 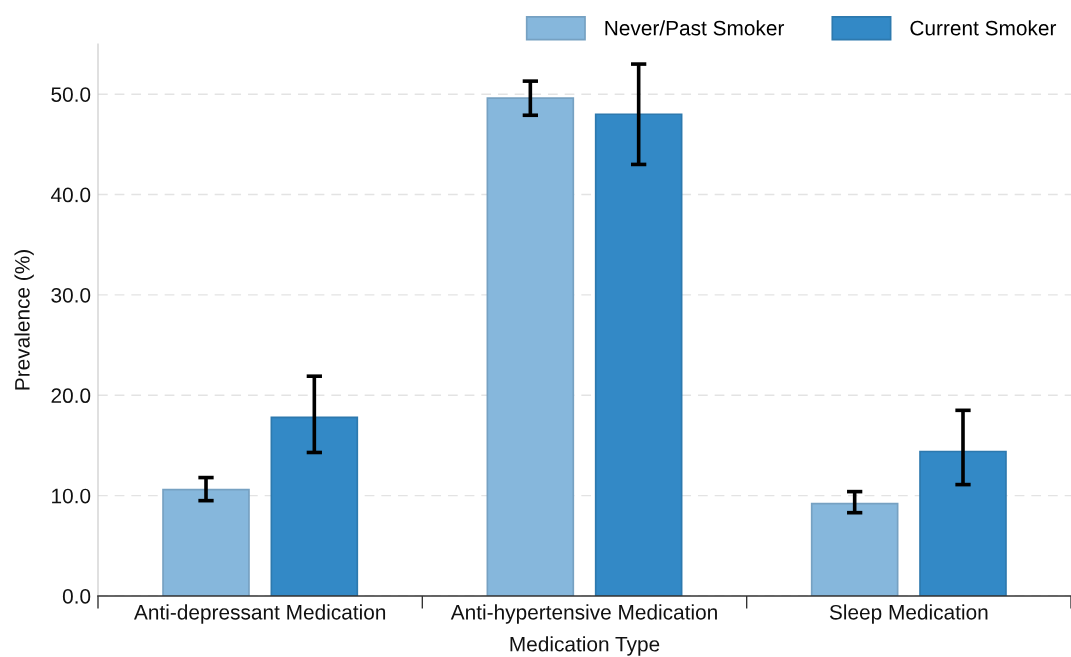 I want to click on x-tick-label: Anti-hypertensive Medication, so click(x=583, y=614).